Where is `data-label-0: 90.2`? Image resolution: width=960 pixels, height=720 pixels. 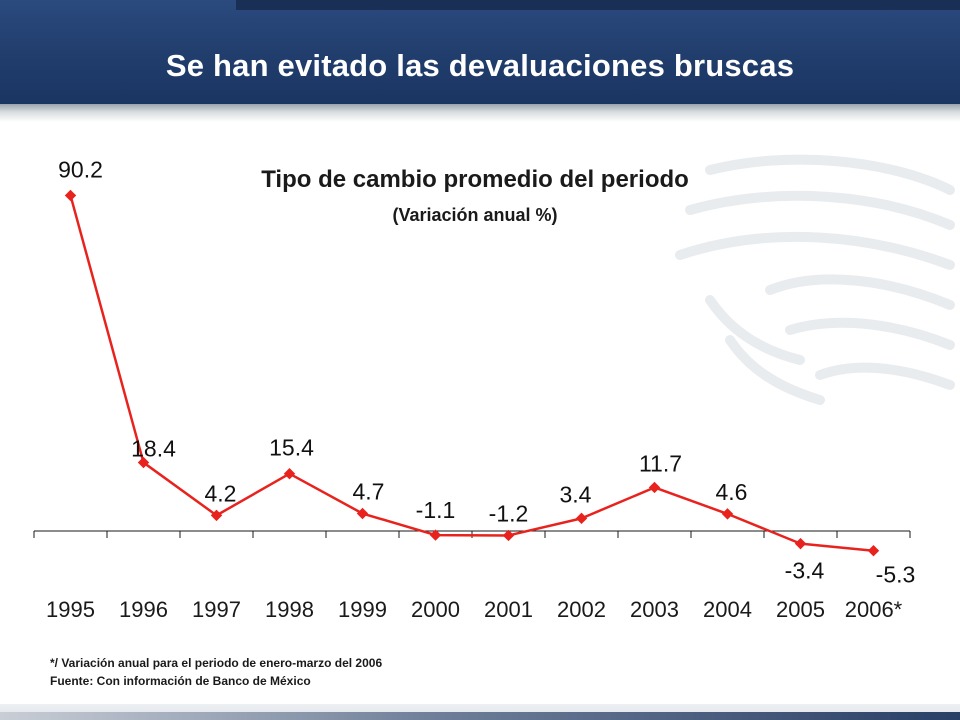 data-label-0: 90.2 is located at coordinates (80, 169).